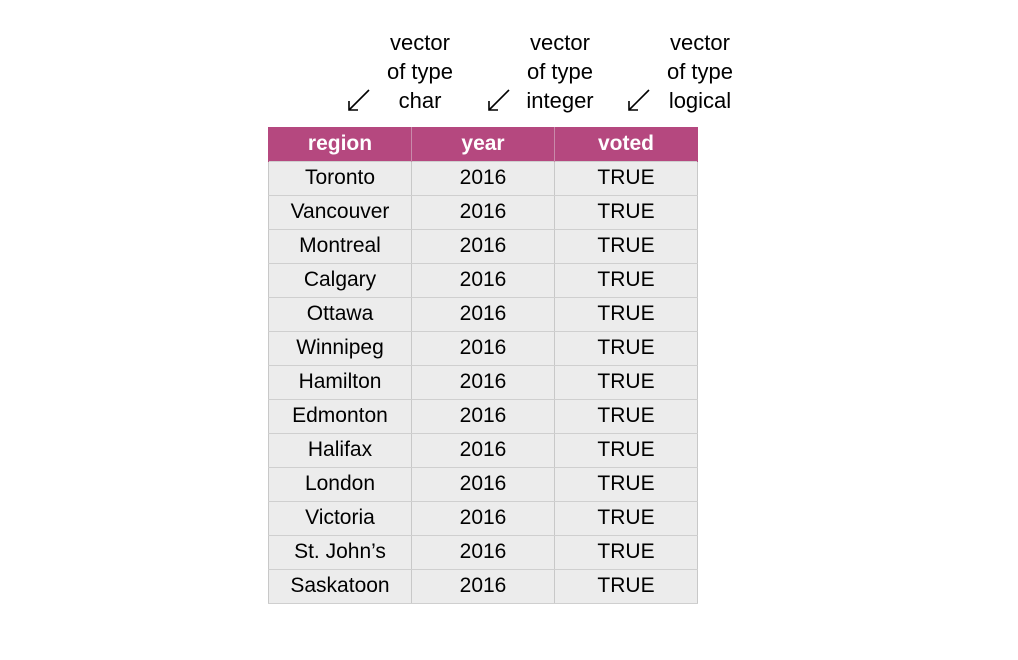  Describe the element at coordinates (340, 518) in the screenshot. I see `cell-region: Victoria` at that location.